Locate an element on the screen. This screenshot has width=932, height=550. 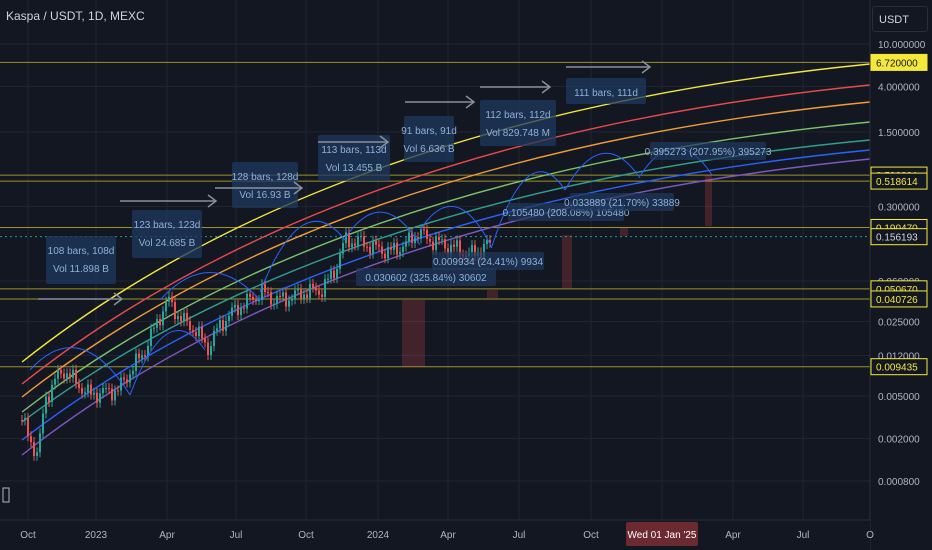
x-tick-label: Wed 01 Jan '25 is located at coordinates (662, 535).